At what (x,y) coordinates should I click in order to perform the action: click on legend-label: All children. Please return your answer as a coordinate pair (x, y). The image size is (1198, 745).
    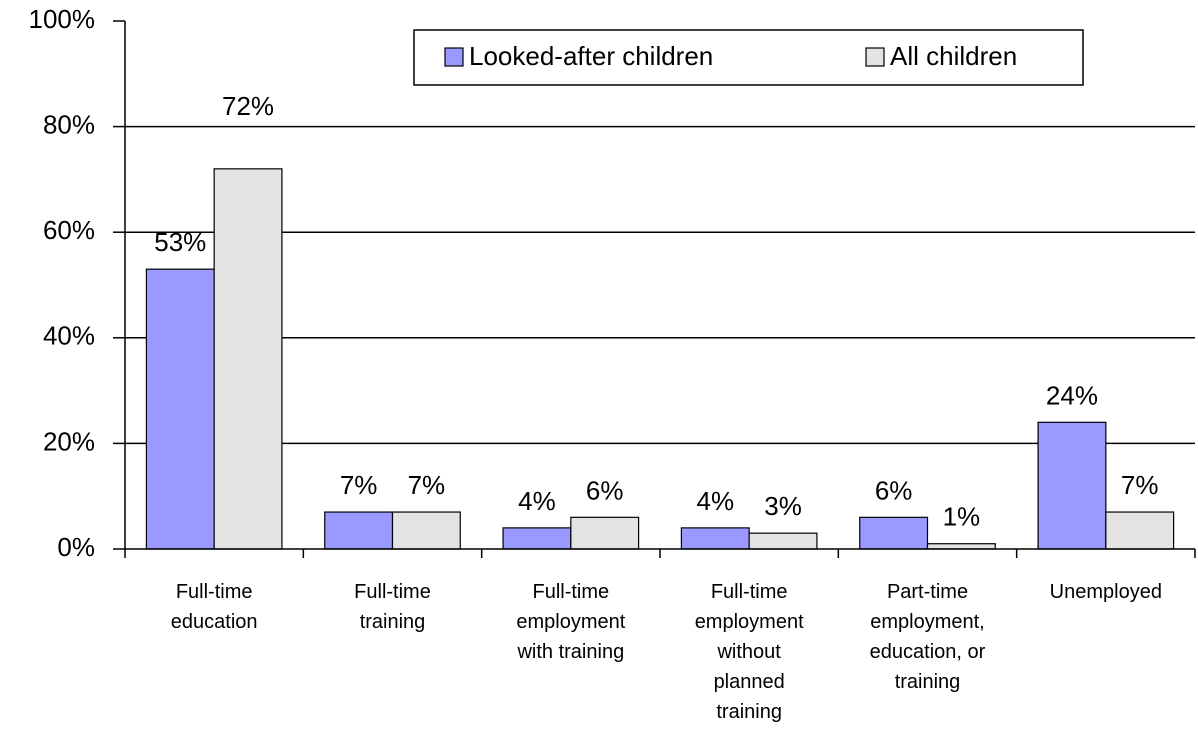
    Looking at the image, I should click on (953, 56).